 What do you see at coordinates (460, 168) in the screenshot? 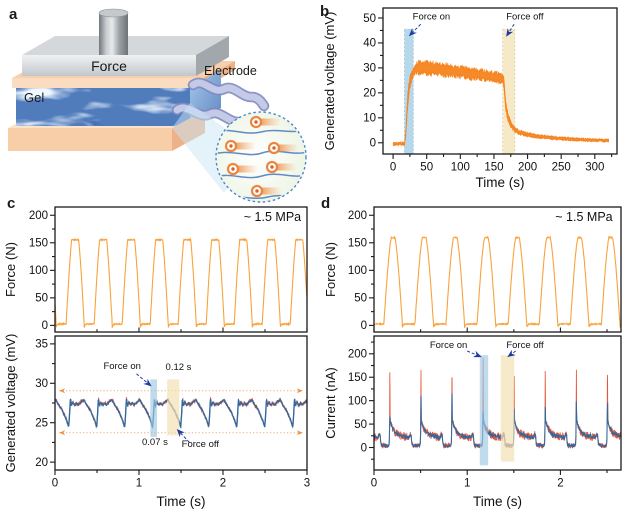
I see `x-tick-label: 100` at bounding box center [460, 168].